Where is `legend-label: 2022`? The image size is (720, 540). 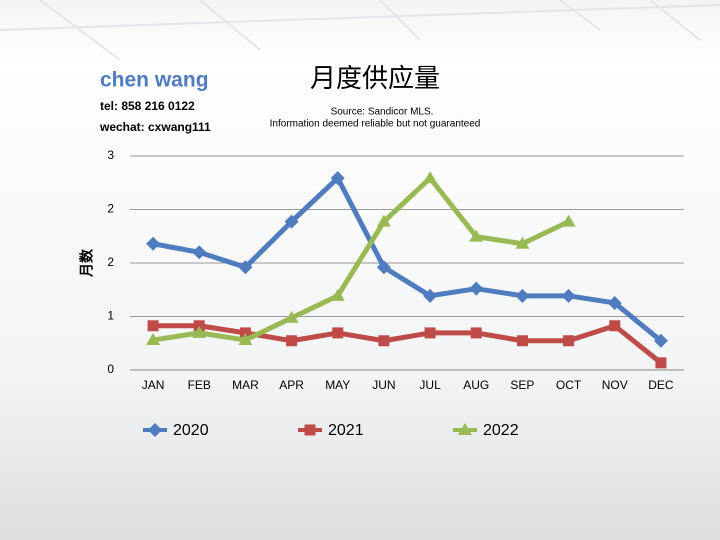 legend-label: 2022 is located at coordinates (501, 430).